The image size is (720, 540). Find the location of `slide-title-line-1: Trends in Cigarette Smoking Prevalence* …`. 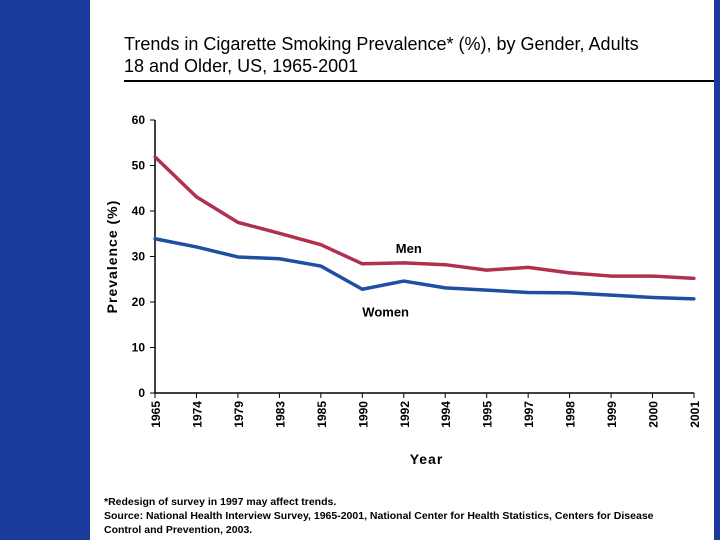

slide-title-line-1: Trends in Cigarette Smoking Prevalence* … is located at coordinates (381, 44).